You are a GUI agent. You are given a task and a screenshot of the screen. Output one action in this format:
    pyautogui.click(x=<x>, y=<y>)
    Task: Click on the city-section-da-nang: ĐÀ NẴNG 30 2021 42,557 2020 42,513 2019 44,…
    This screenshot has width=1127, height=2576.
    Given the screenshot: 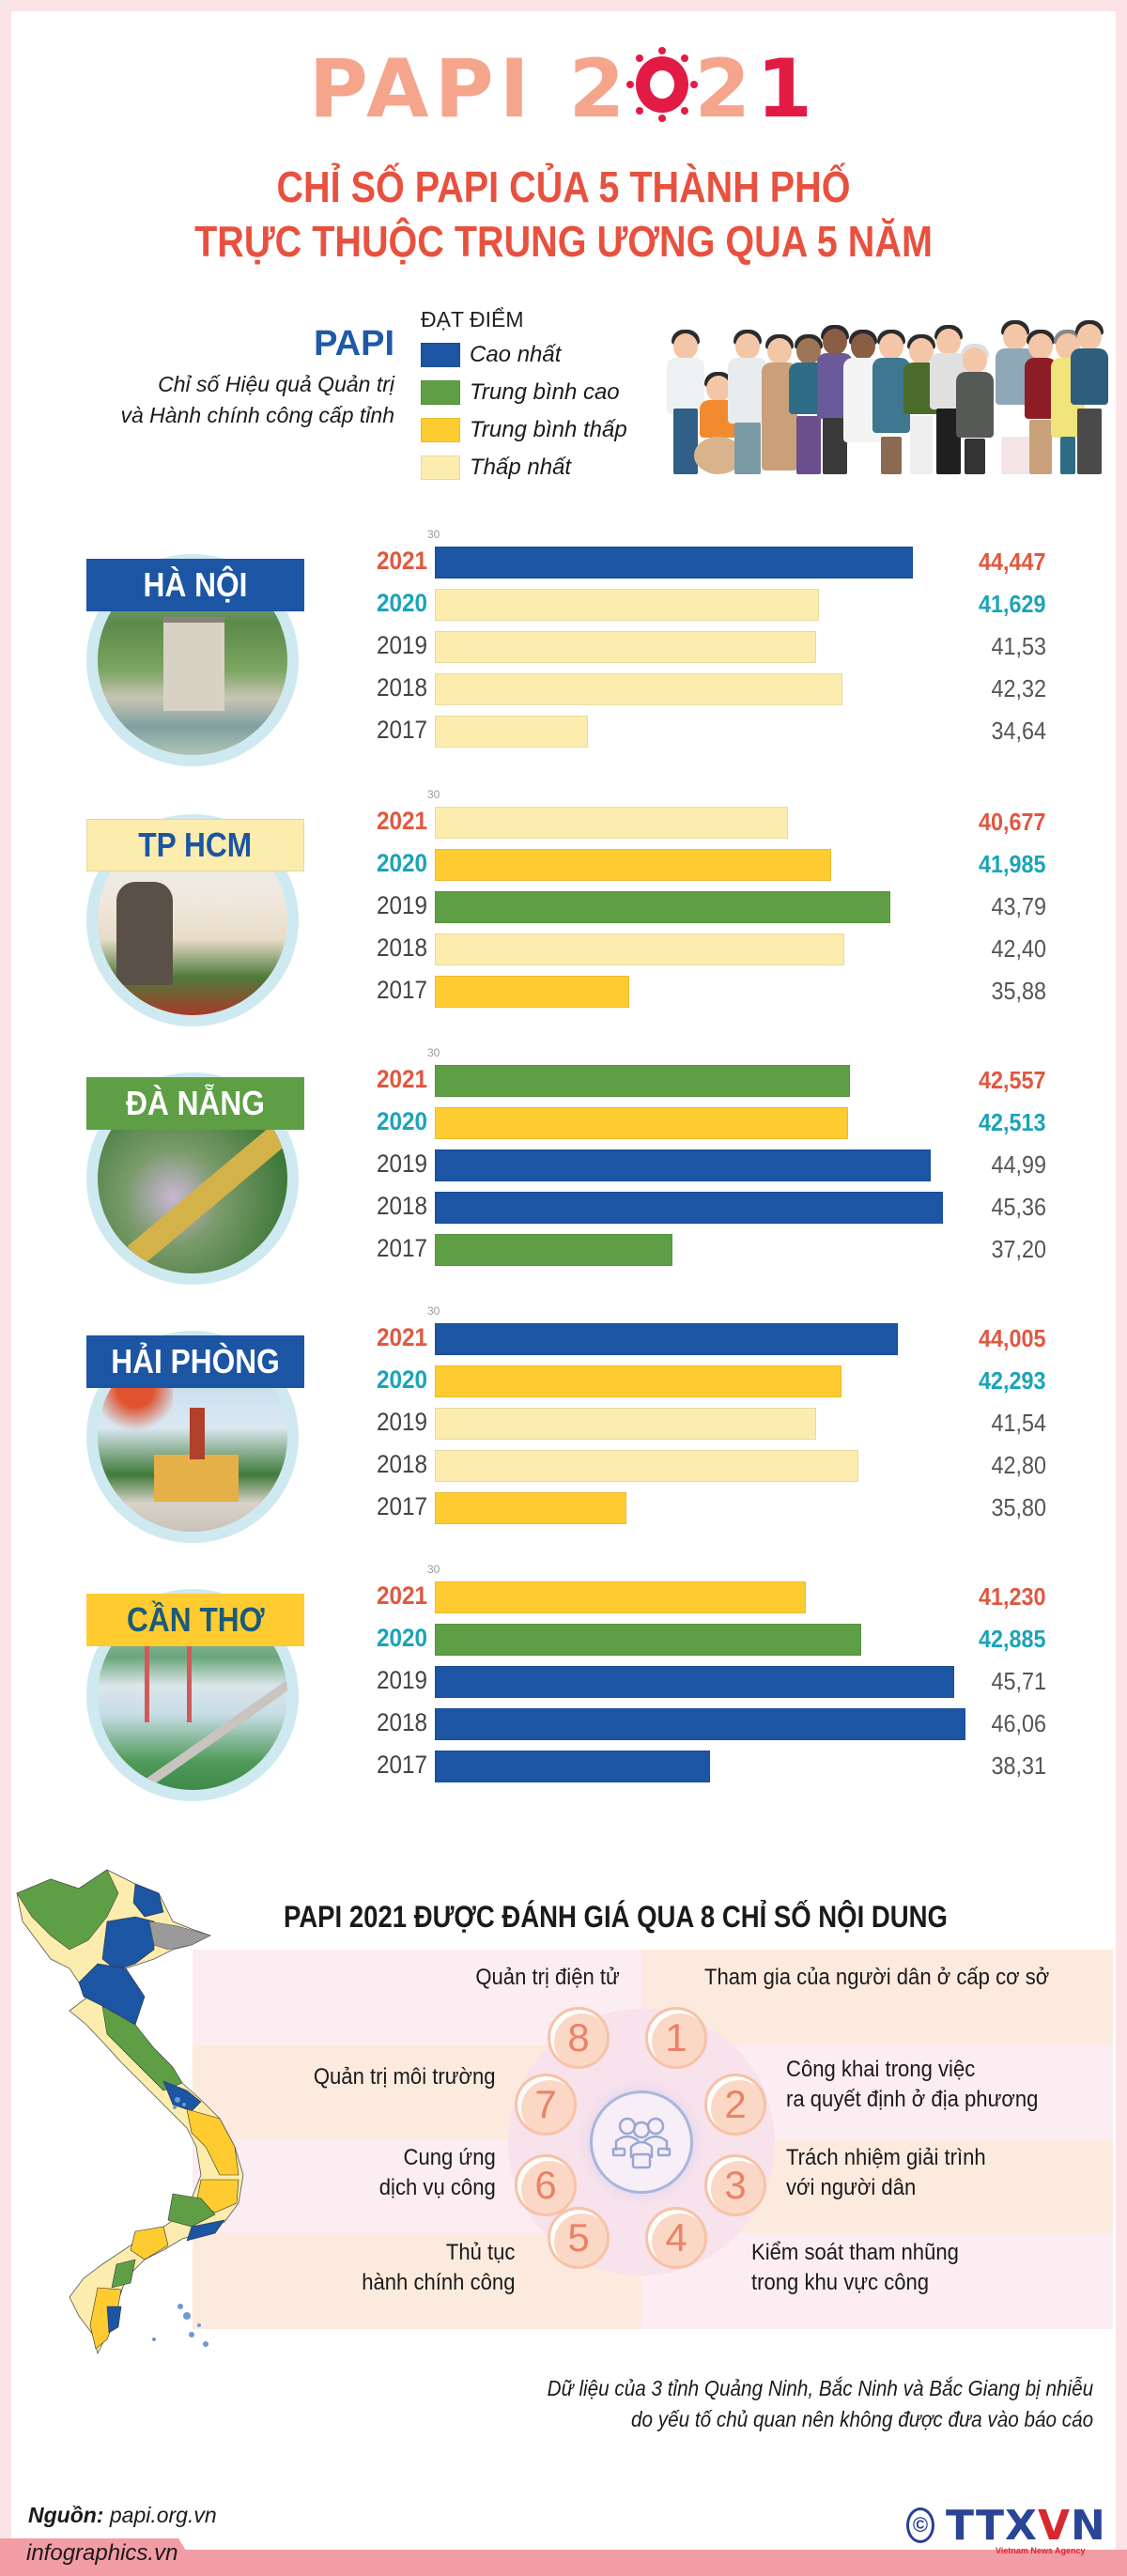 What is the action you would take?
    pyautogui.click(x=563, y=1164)
    